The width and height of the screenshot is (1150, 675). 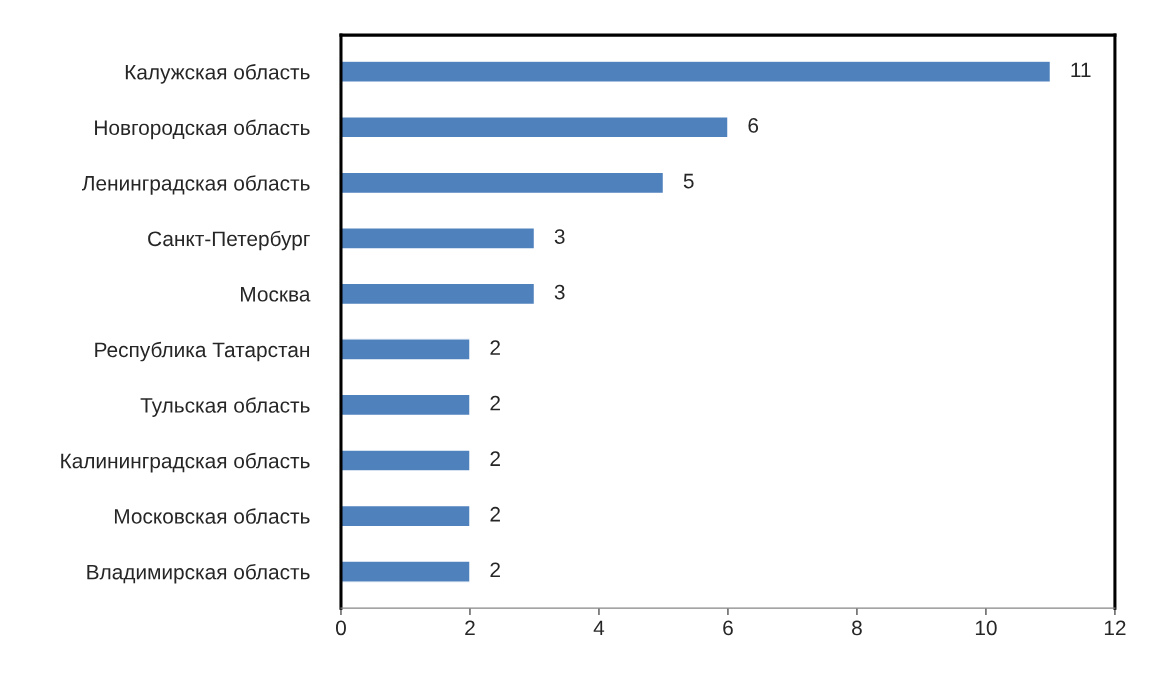 What do you see at coordinates (688, 181) in the screenshot?
I see `data-label: 5` at bounding box center [688, 181].